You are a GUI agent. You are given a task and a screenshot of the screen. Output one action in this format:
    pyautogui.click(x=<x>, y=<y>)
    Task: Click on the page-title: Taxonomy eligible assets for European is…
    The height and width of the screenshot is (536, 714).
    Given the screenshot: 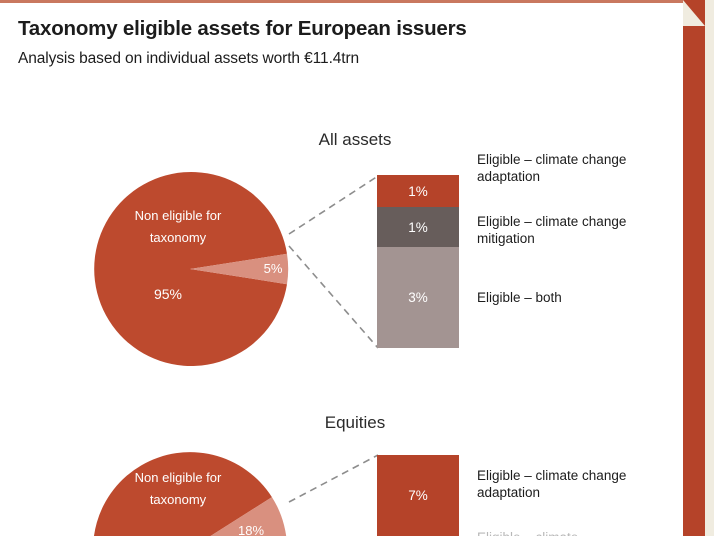 What is the action you would take?
    pyautogui.click(x=242, y=28)
    